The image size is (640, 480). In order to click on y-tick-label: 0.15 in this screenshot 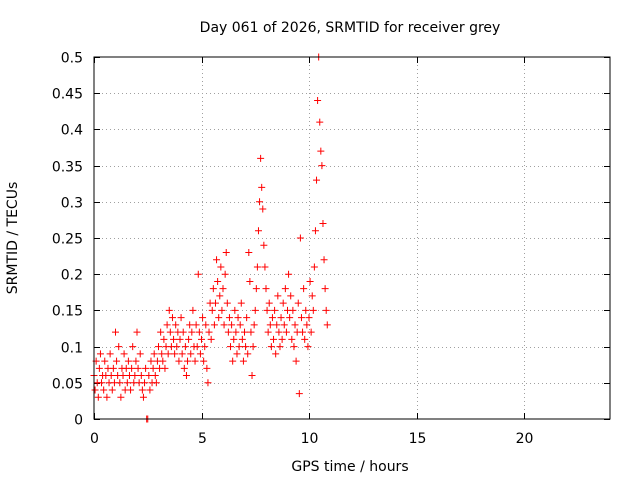, I will do `click(67, 312)`.